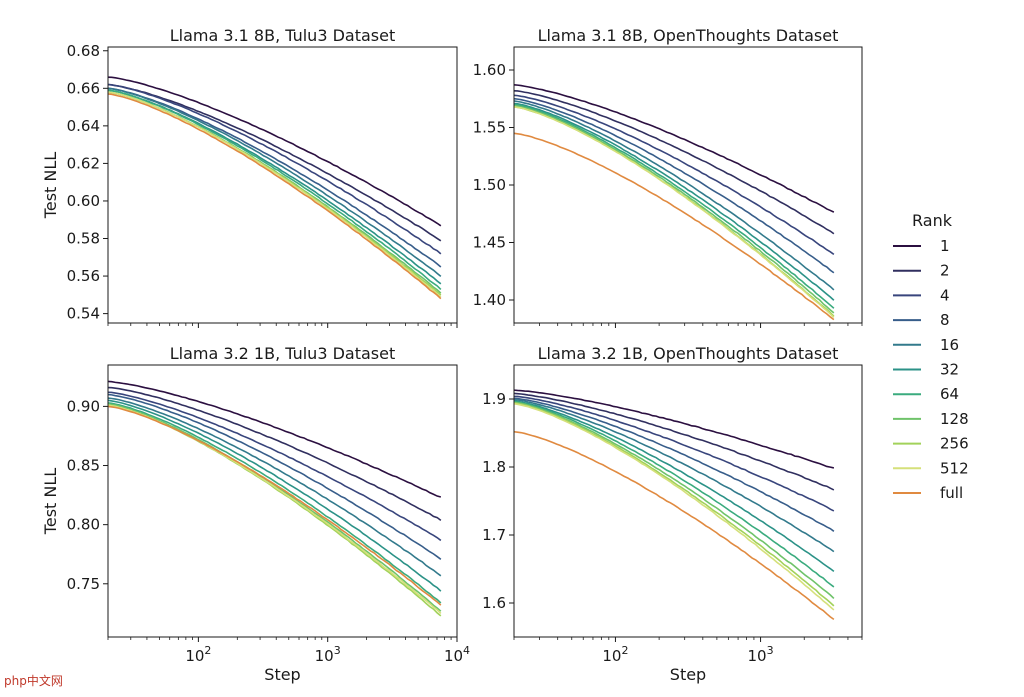 The image size is (1024, 697). I want to click on legend-label: 1, so click(945, 246).